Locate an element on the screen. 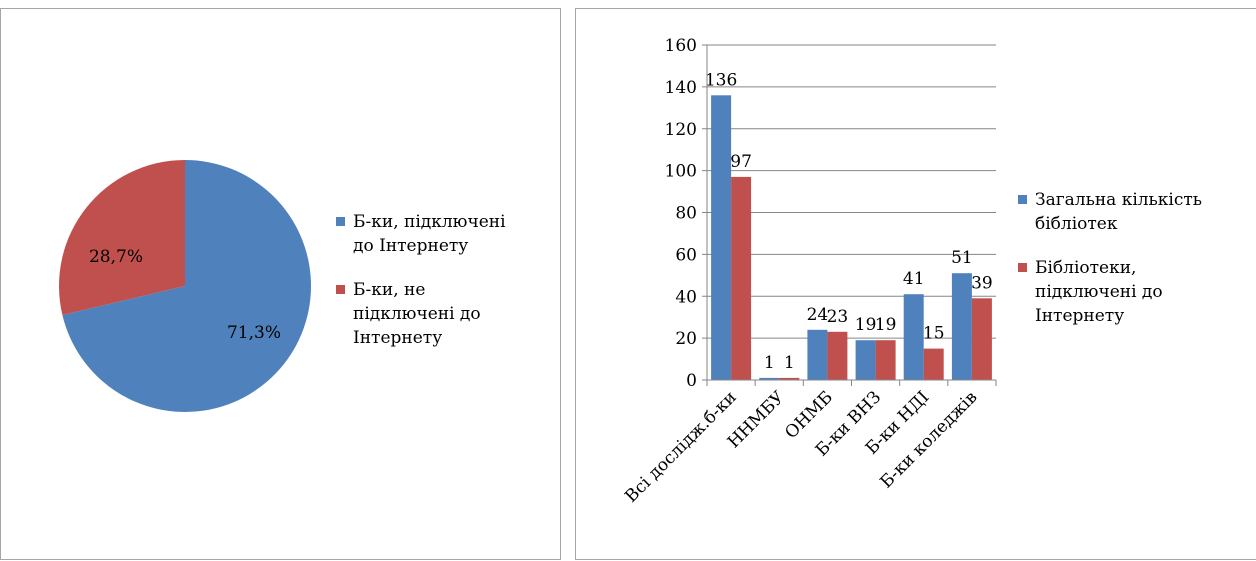 The image size is (1256, 561). legend-entry: Б-ки, не підключені до Інтернету is located at coordinates (417, 314).